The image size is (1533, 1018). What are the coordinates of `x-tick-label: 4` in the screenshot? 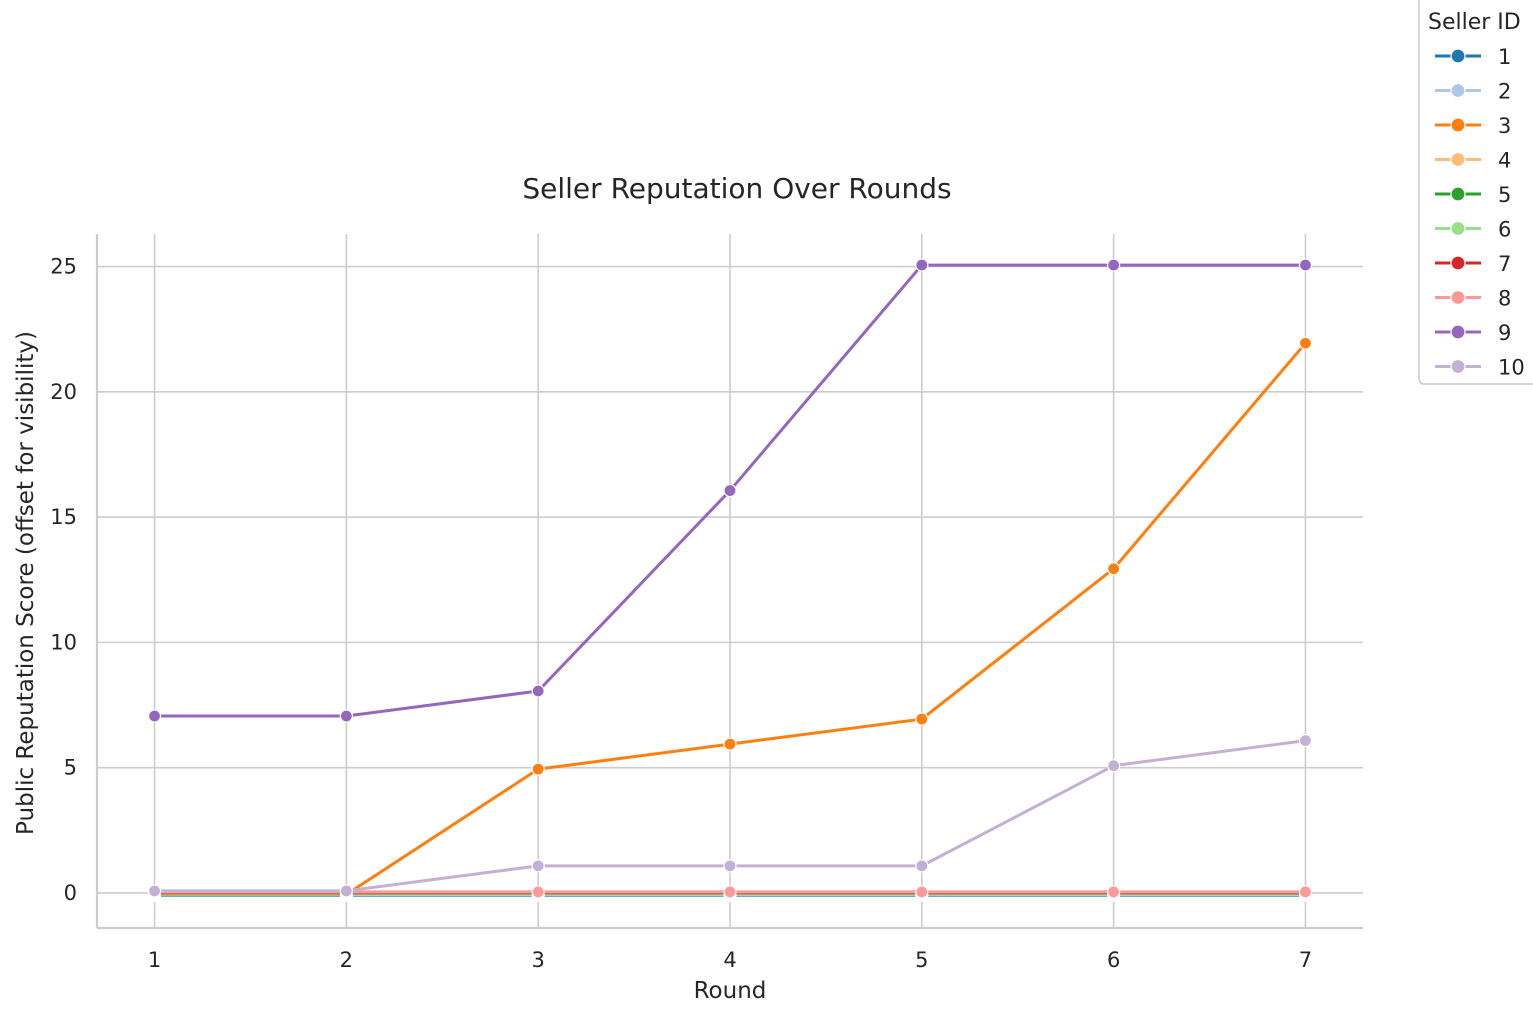 It's located at (729, 960).